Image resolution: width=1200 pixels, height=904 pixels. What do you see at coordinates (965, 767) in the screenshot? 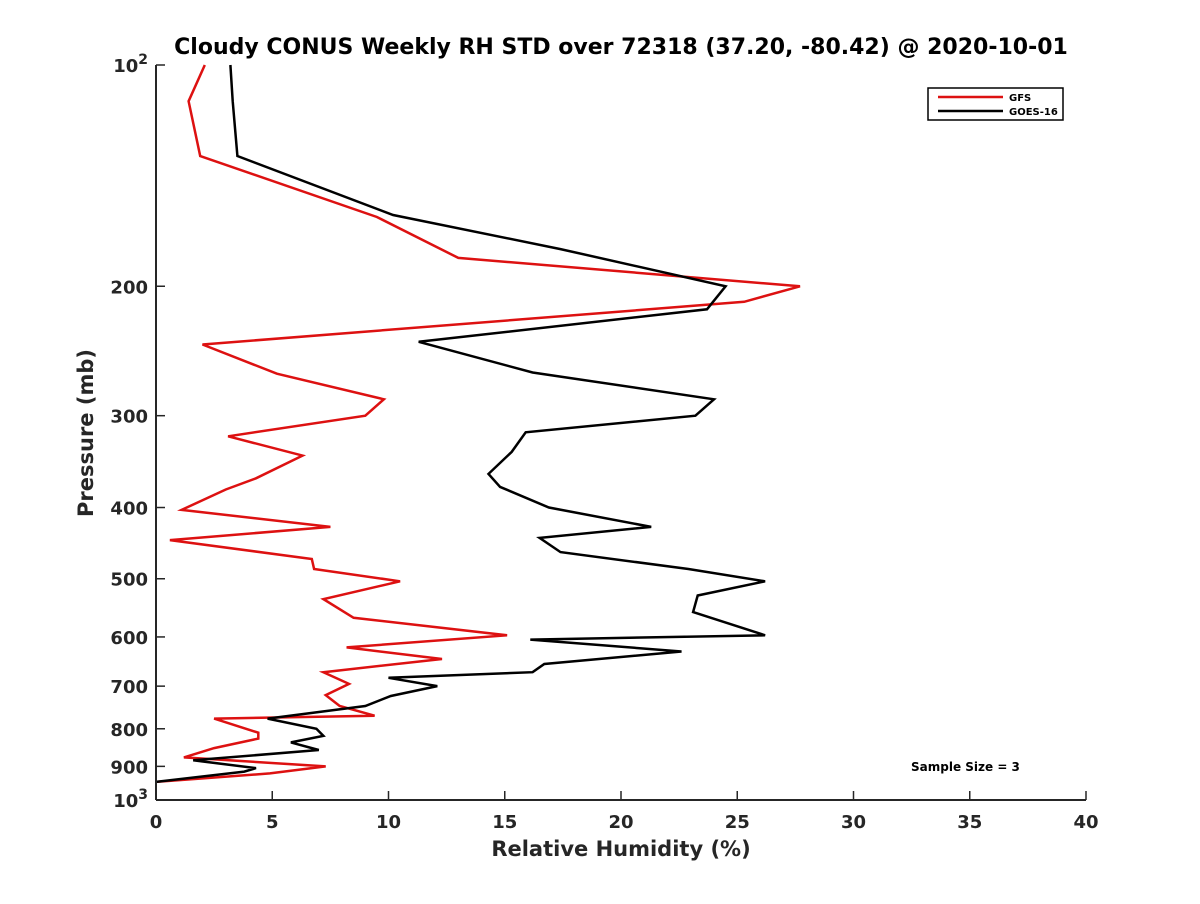
I see `sample-size-annotation: Sample Size = 3` at bounding box center [965, 767].